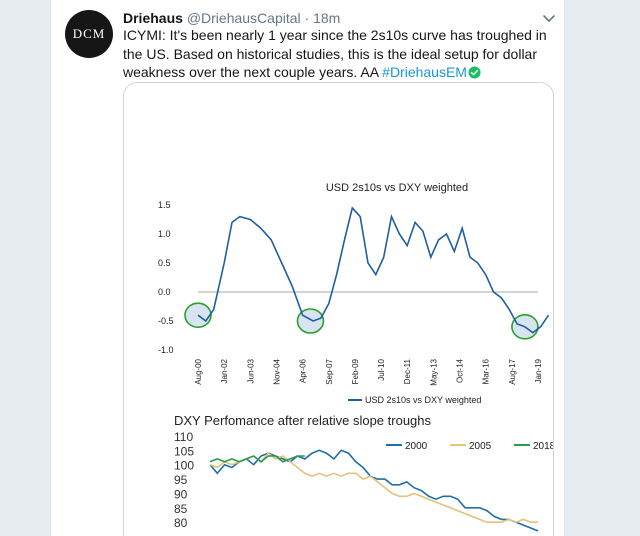  I want to click on chevron-down-icon, so click(549, 18).